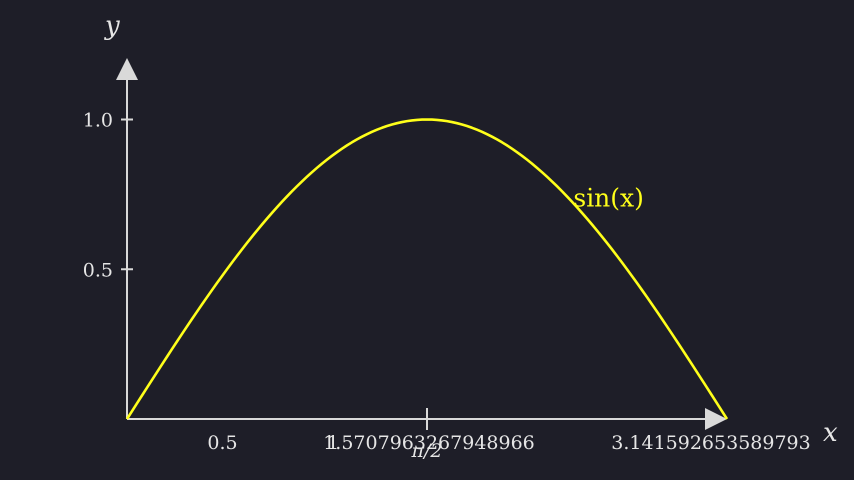 The height and width of the screenshot is (480, 854). I want to click on y-axis-label: y, so click(112, 26).